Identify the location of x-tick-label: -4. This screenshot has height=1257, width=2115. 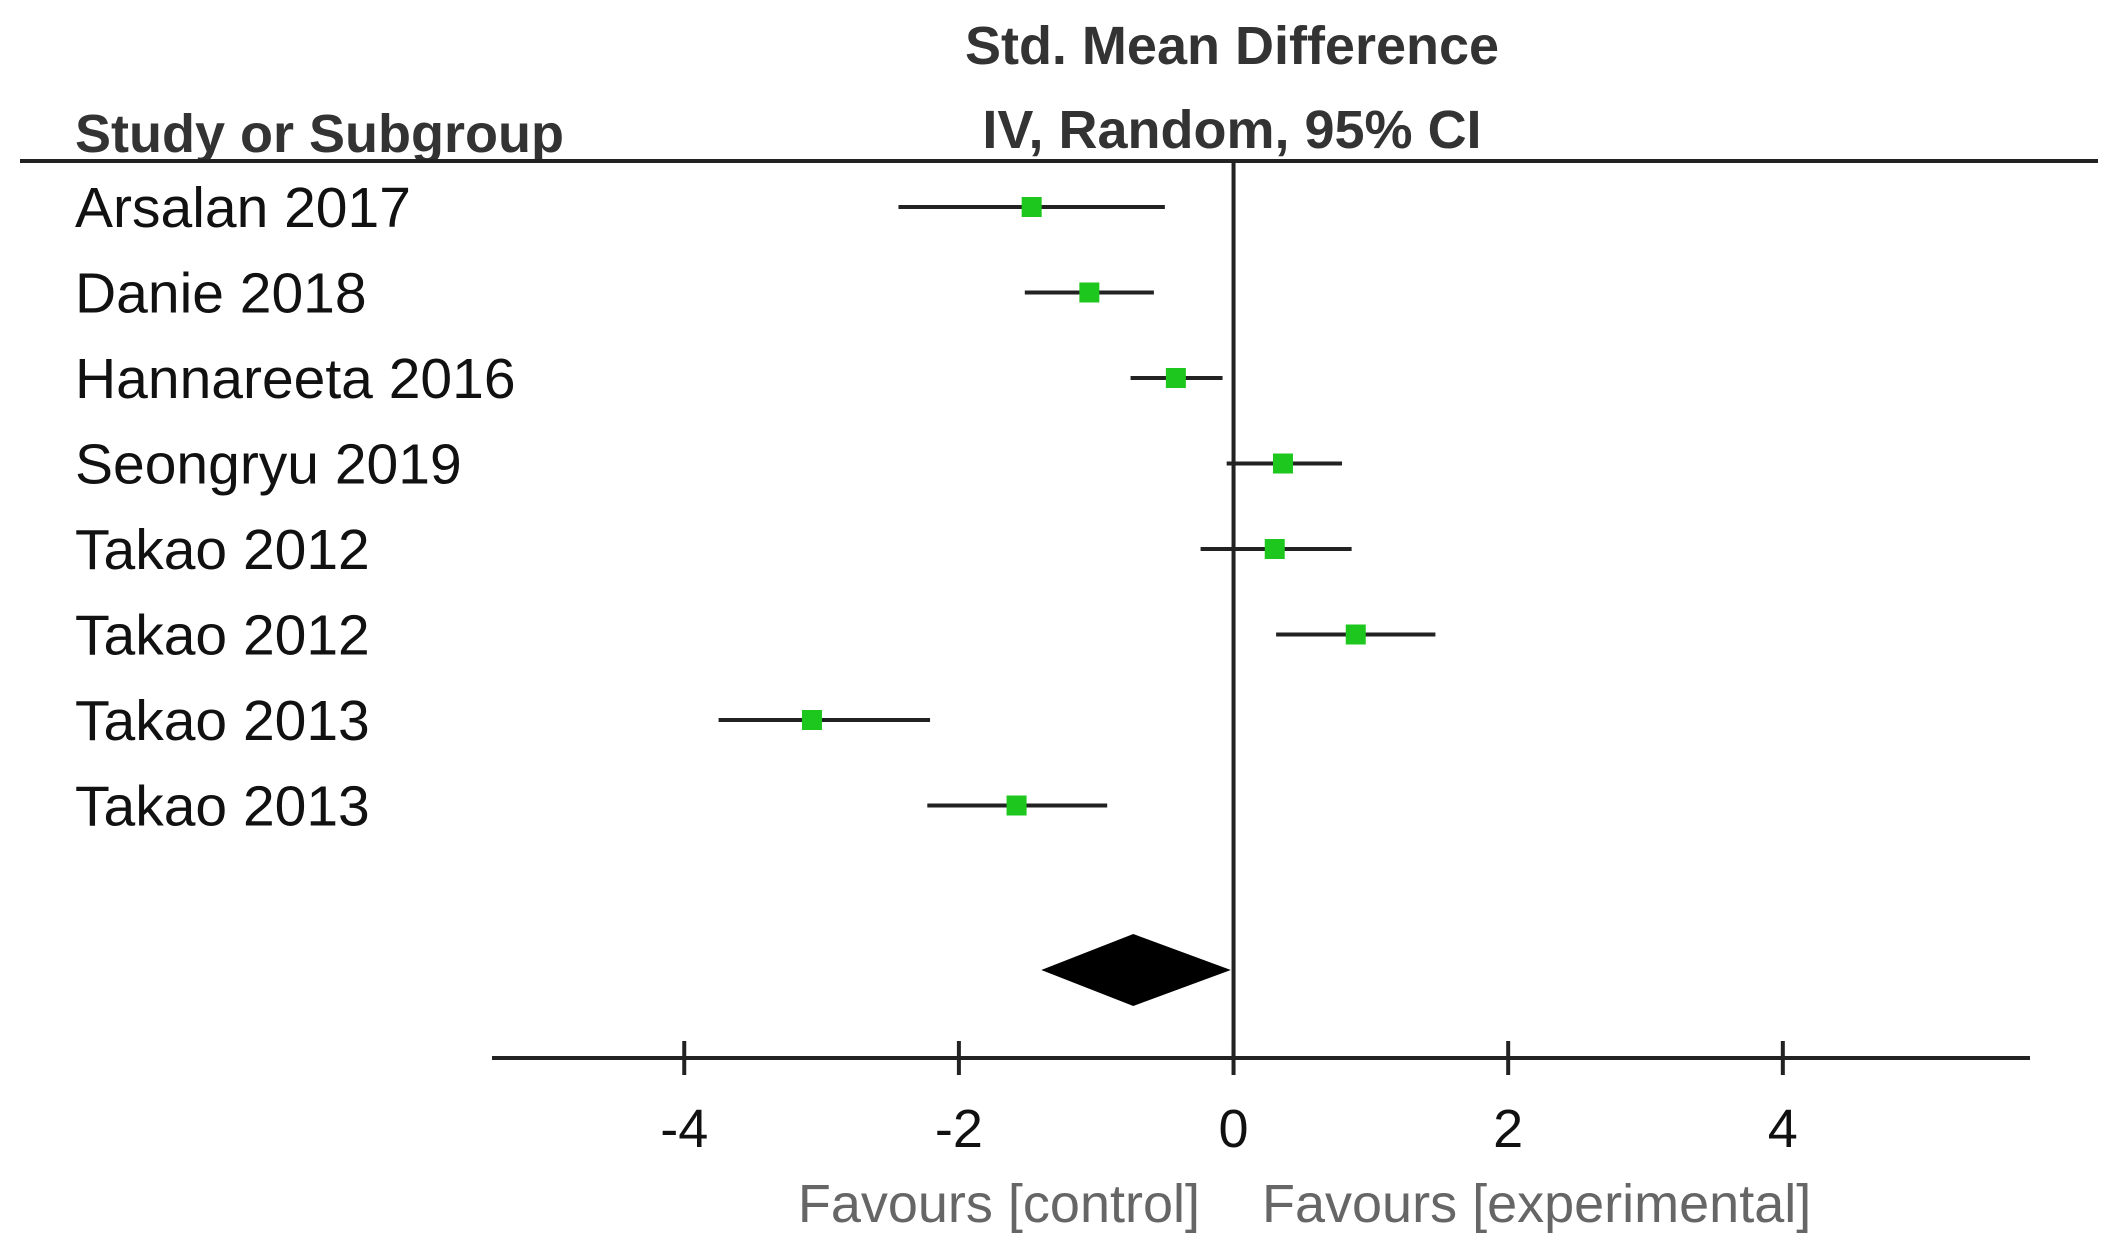
(684, 1129).